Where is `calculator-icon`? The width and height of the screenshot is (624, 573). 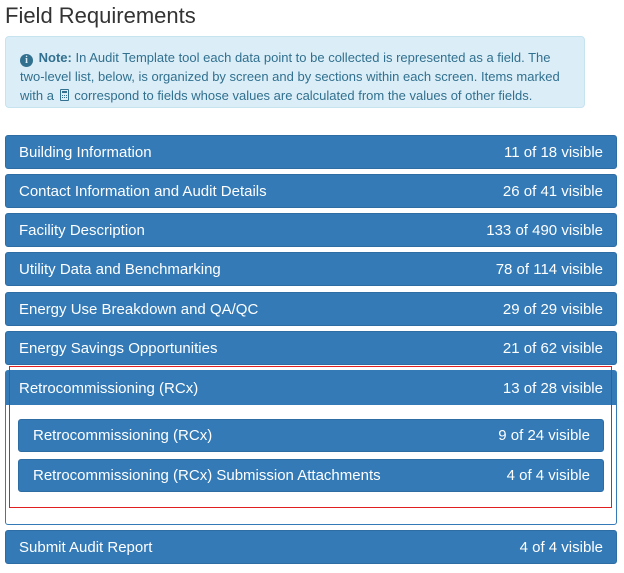
calculator-icon is located at coordinates (64, 95).